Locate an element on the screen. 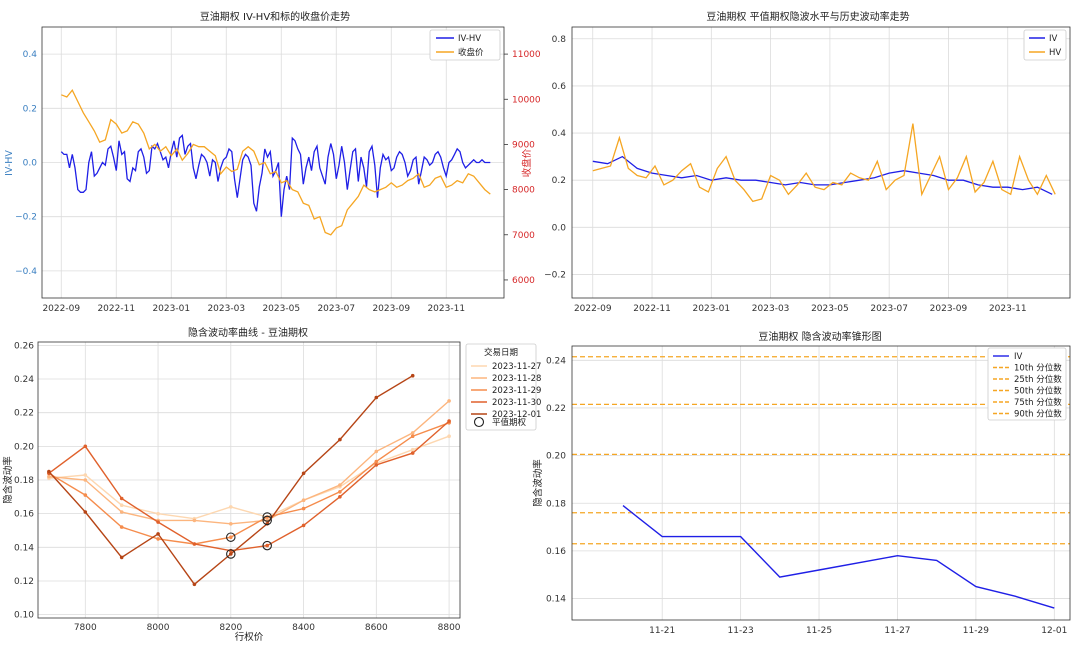 The width and height of the screenshot is (1080, 646). panel4-xtick: 11-25 is located at coordinates (819, 631).